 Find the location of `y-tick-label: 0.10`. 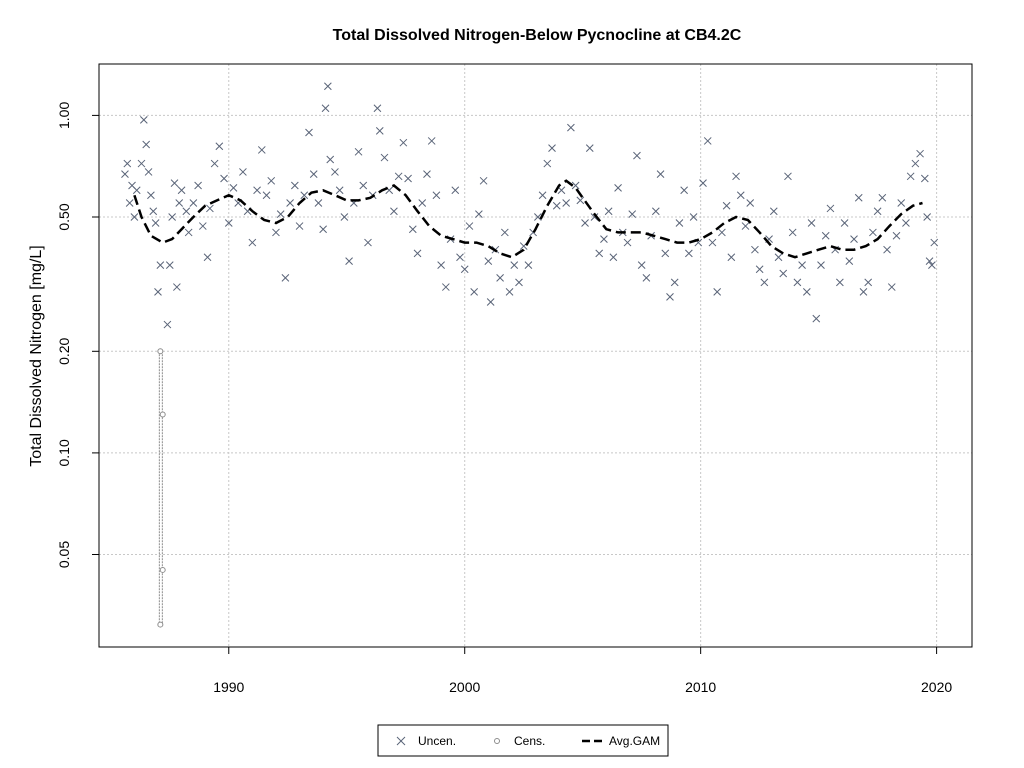

y-tick-label: 0.10 is located at coordinates (64, 452).